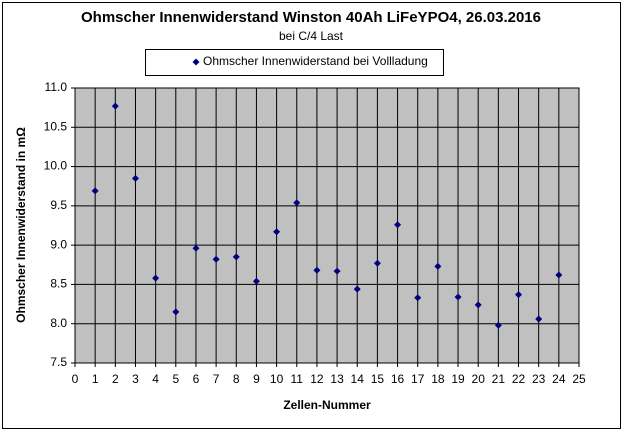 Image resolution: width=625 pixels, height=433 pixels. What do you see at coordinates (21, 225) in the screenshot?
I see `y-axis-label: Ohmscher Innenwiderstand in mΩ` at bounding box center [21, 225].